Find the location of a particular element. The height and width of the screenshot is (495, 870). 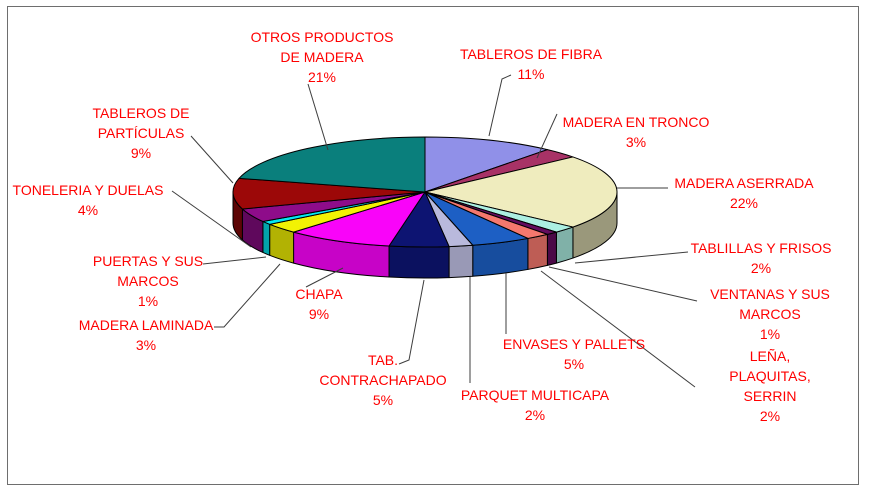

leader-line-madera-en-tronco is located at coordinates (547, 136).